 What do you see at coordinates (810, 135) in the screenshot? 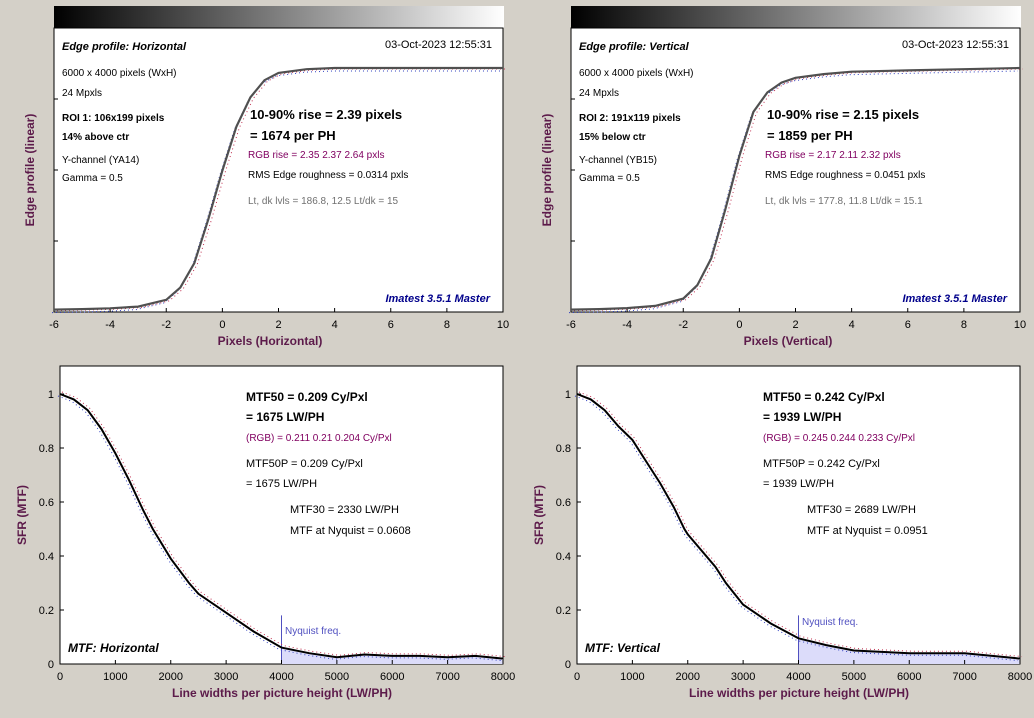
I see `rise-per-ph: = 1859 per PH` at bounding box center [810, 135].